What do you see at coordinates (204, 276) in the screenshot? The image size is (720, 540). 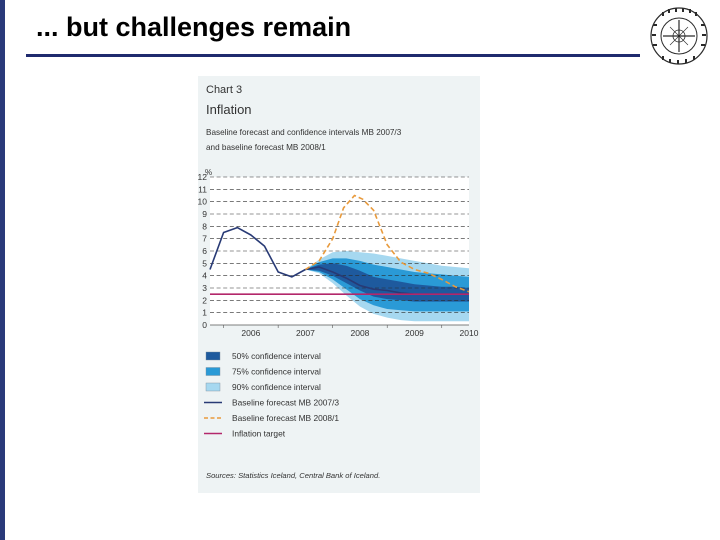 I see `y-tick-label-4: 4` at bounding box center [204, 276].